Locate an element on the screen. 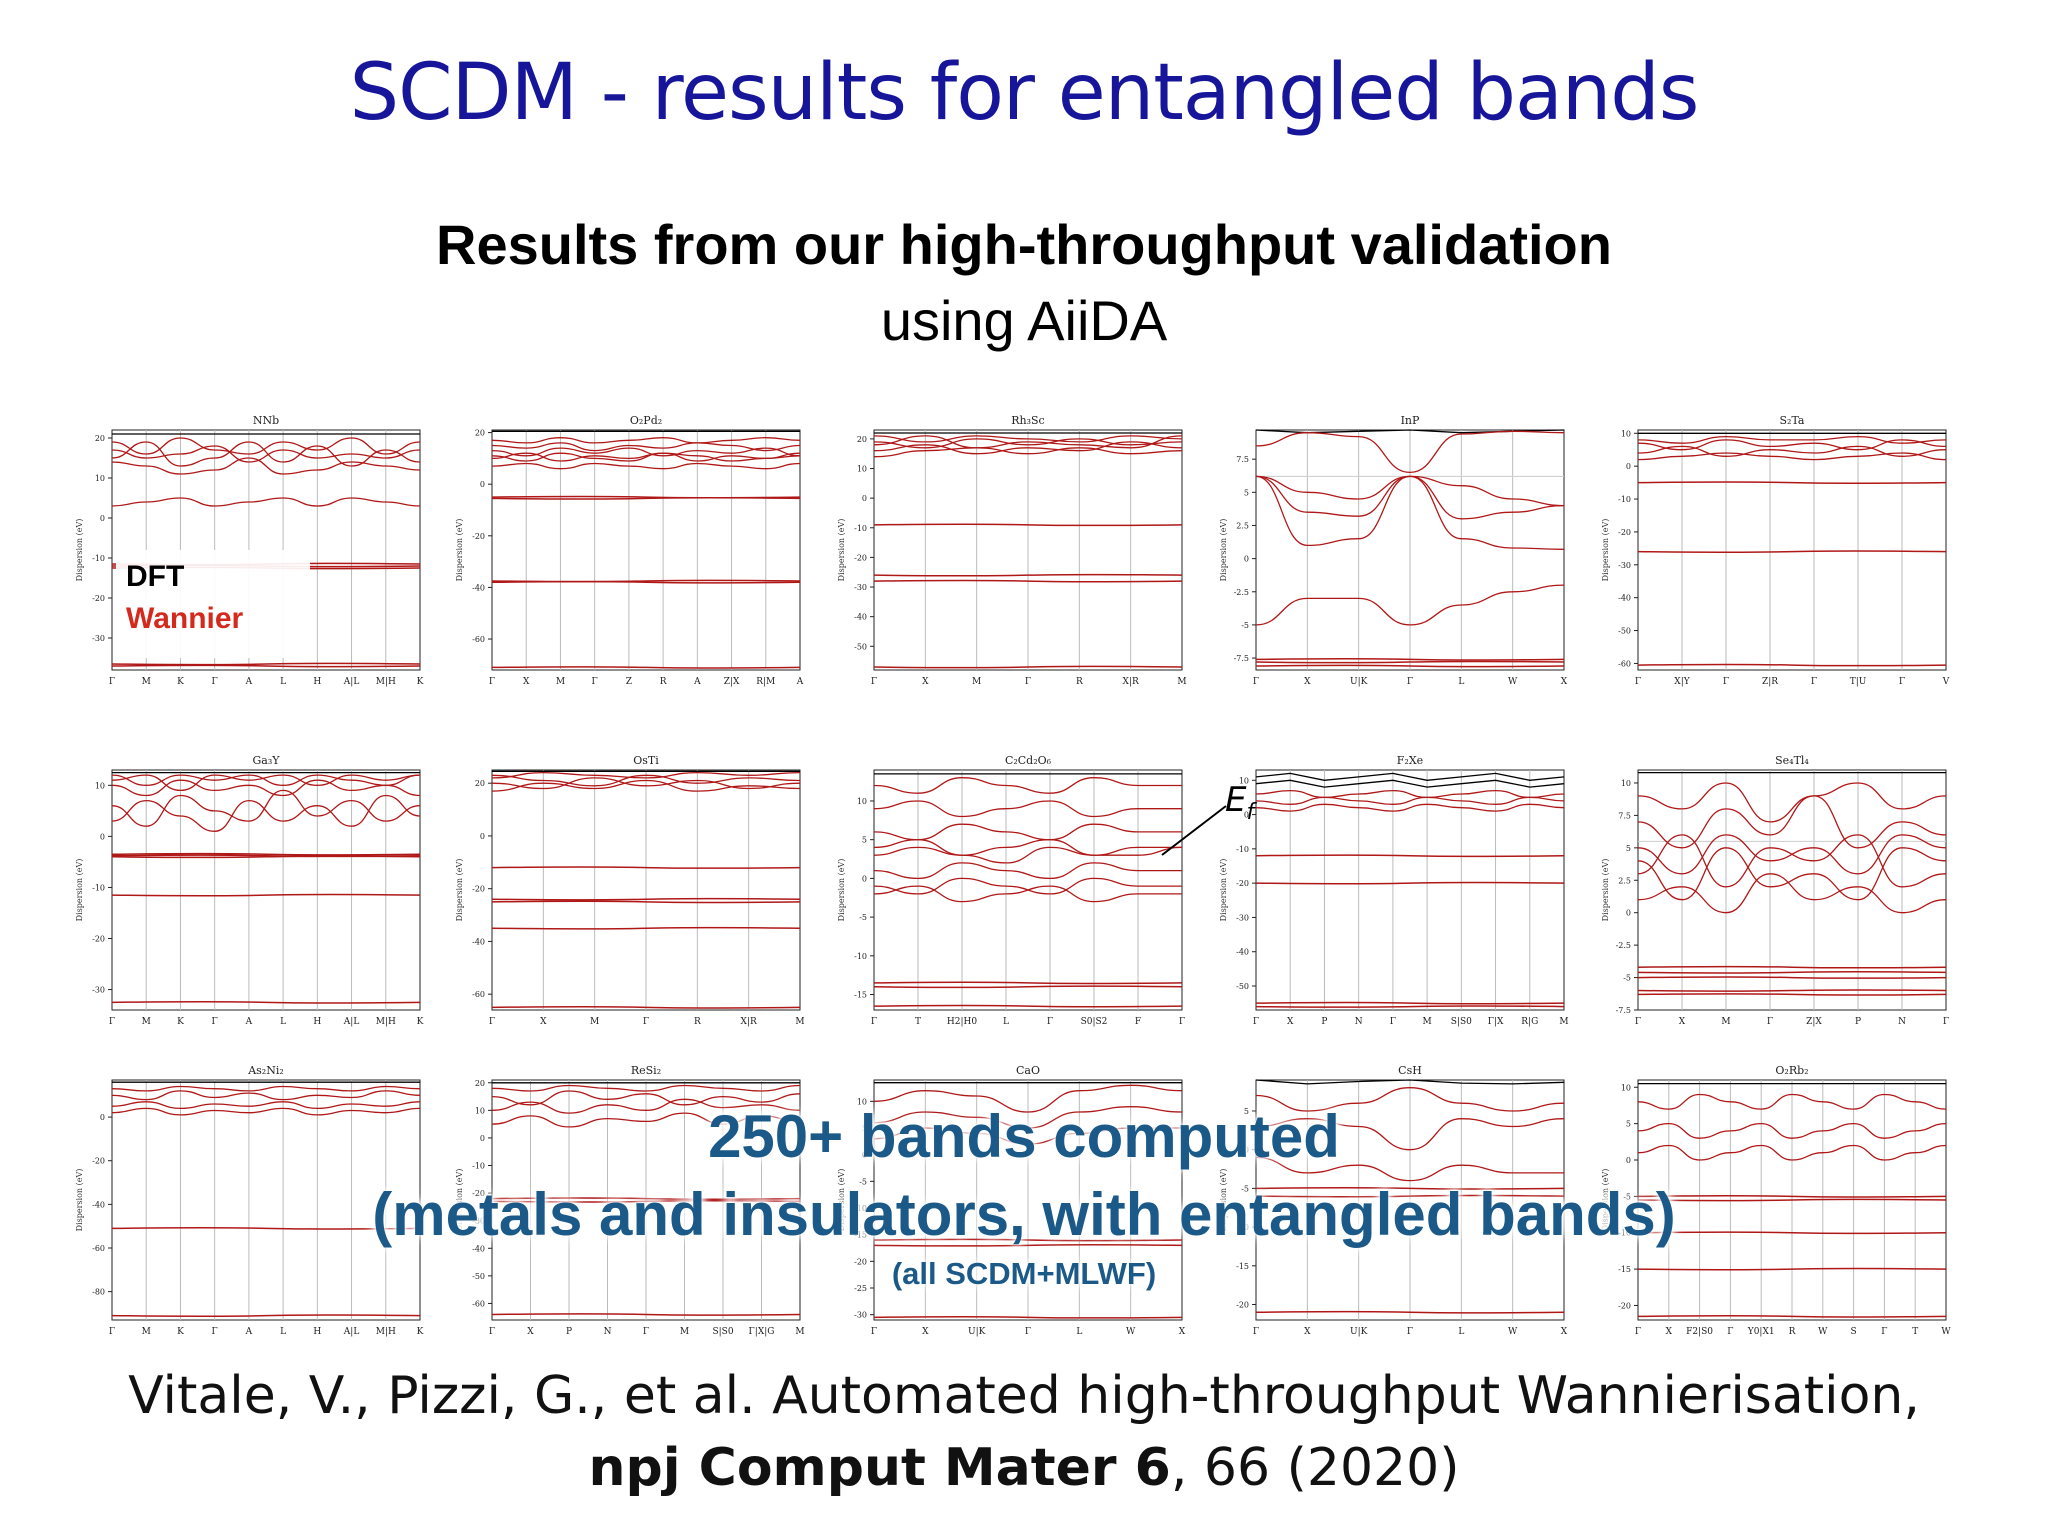 This screenshot has height=1536, width=2048. y-tick-label: -2.5 is located at coordinates (1623, 945).